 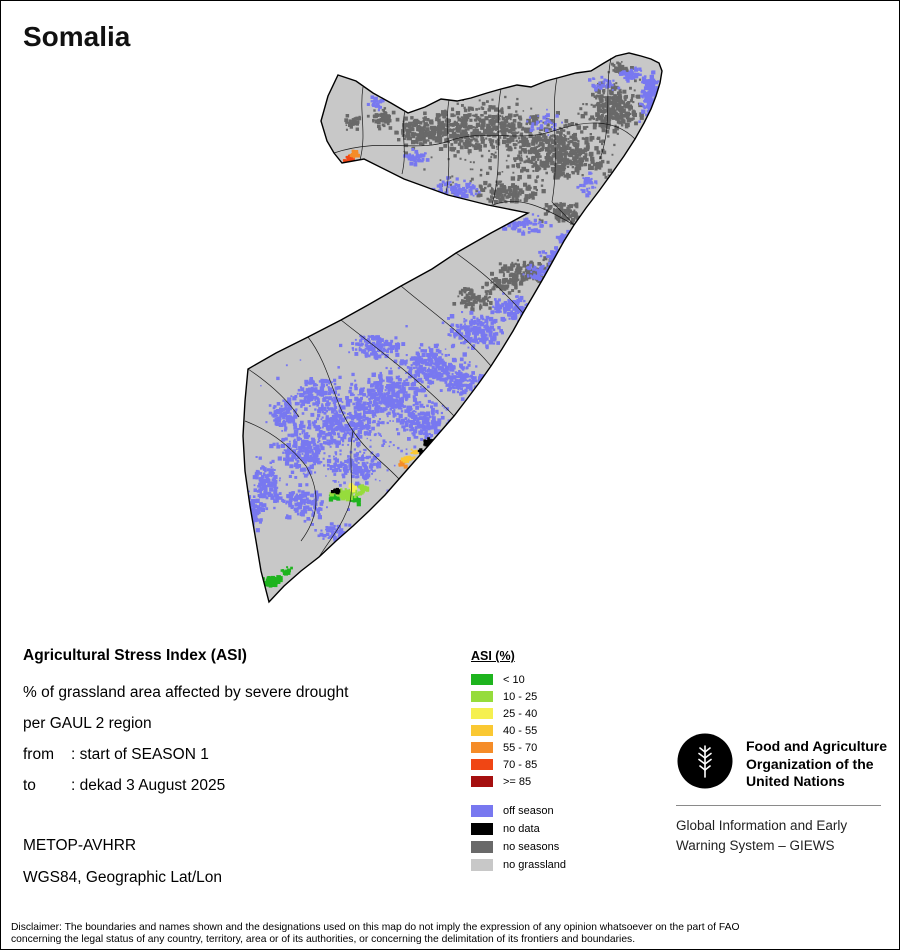 I want to click on legend-label: no grassland, so click(x=534, y=865).